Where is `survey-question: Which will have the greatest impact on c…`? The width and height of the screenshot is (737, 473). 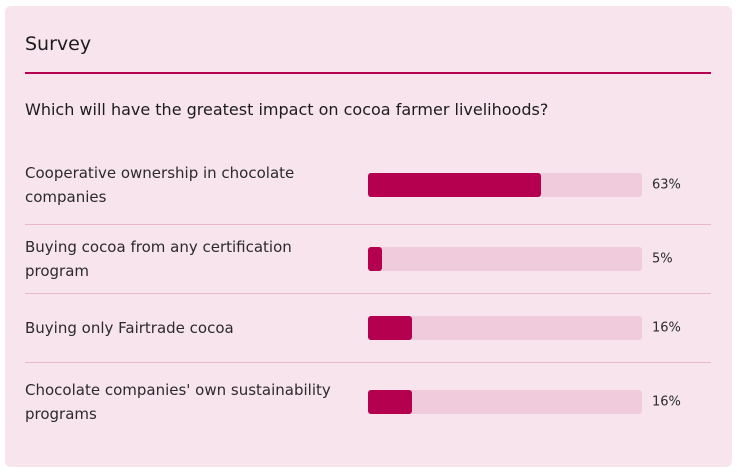
survey-question: Which will have the greatest impact on c… is located at coordinates (287, 109).